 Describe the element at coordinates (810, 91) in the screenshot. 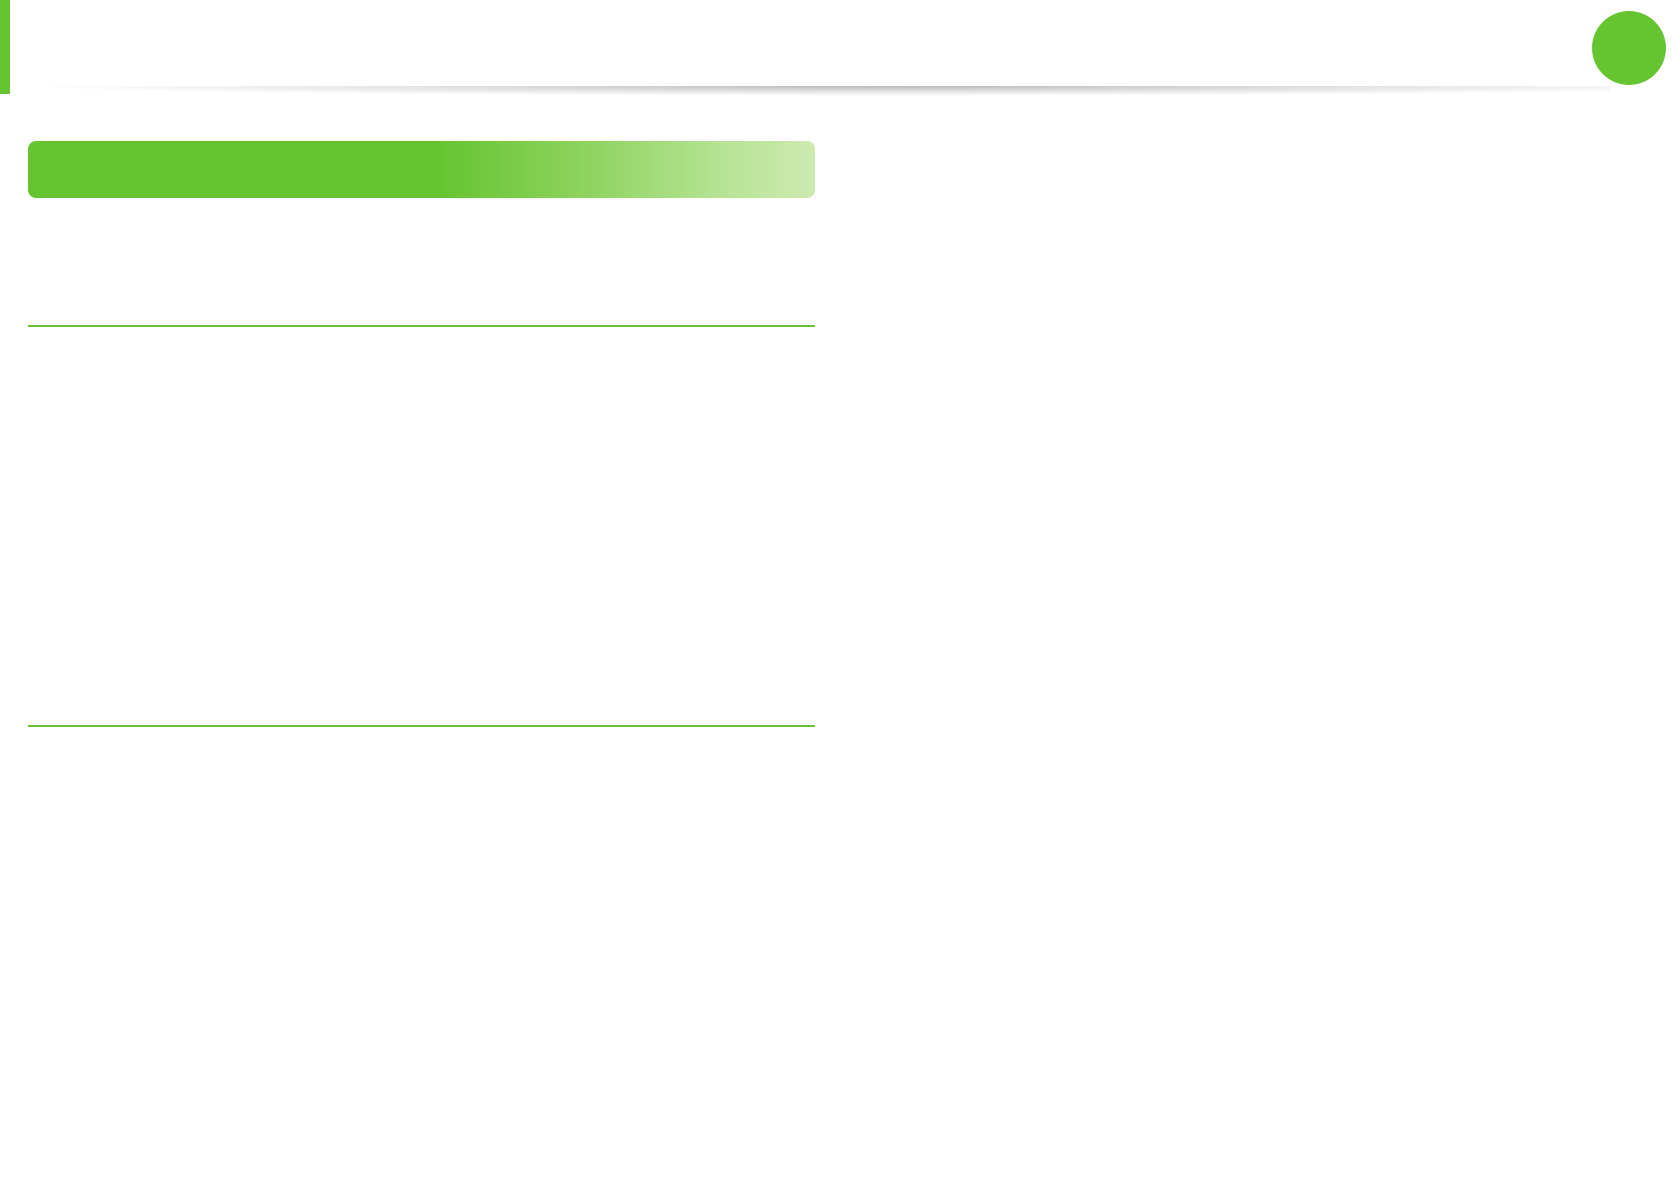

I see `header-shadow-divider` at that location.